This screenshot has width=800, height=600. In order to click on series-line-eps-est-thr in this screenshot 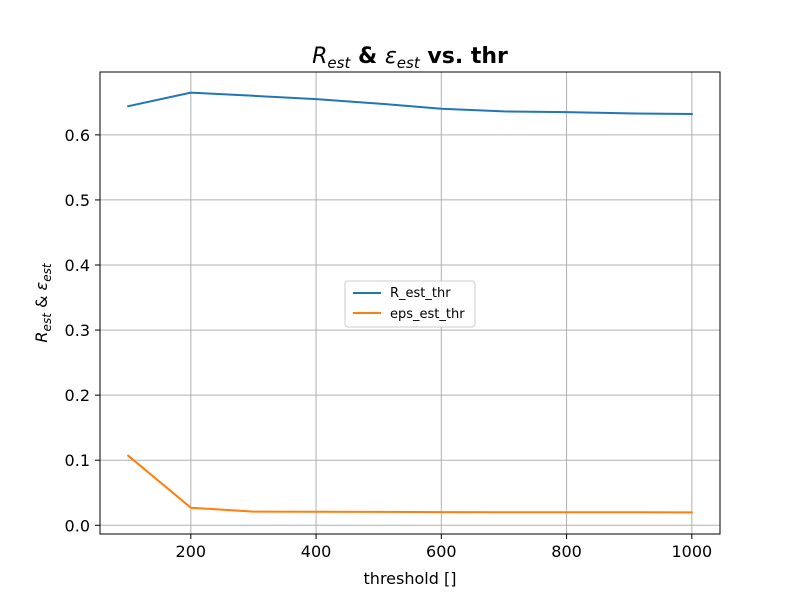, I will do `click(409, 484)`.